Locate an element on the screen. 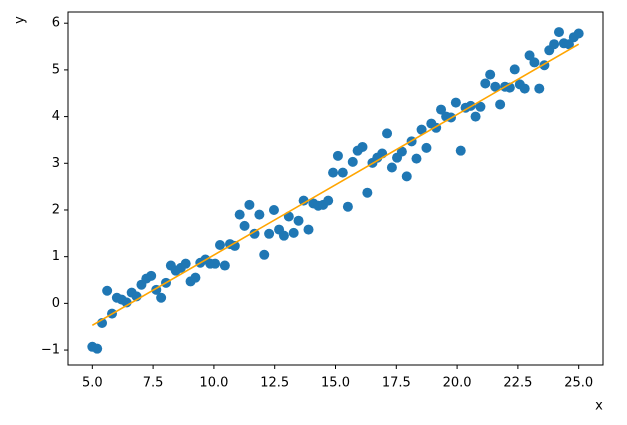 The height and width of the screenshot is (425, 627). y-axis-label: y is located at coordinates (20, 20).